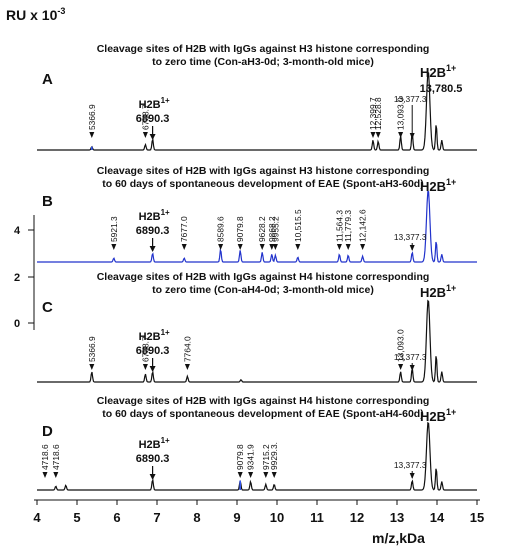 The width and height of the screenshot is (517, 550). I want to click on x-axis-ticks: 4 5 6 7 8 9 10 11 12 13 14 15, so click(258, 512).